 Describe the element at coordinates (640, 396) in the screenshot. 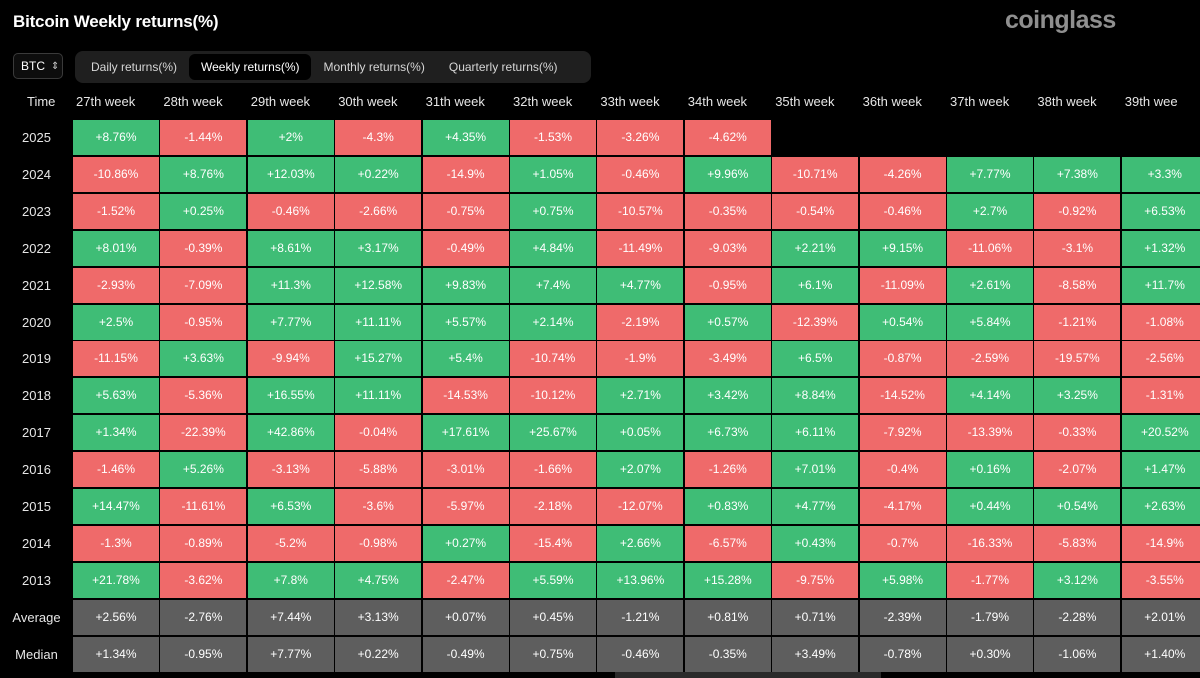

I see `return-cell: +2.71%` at that location.